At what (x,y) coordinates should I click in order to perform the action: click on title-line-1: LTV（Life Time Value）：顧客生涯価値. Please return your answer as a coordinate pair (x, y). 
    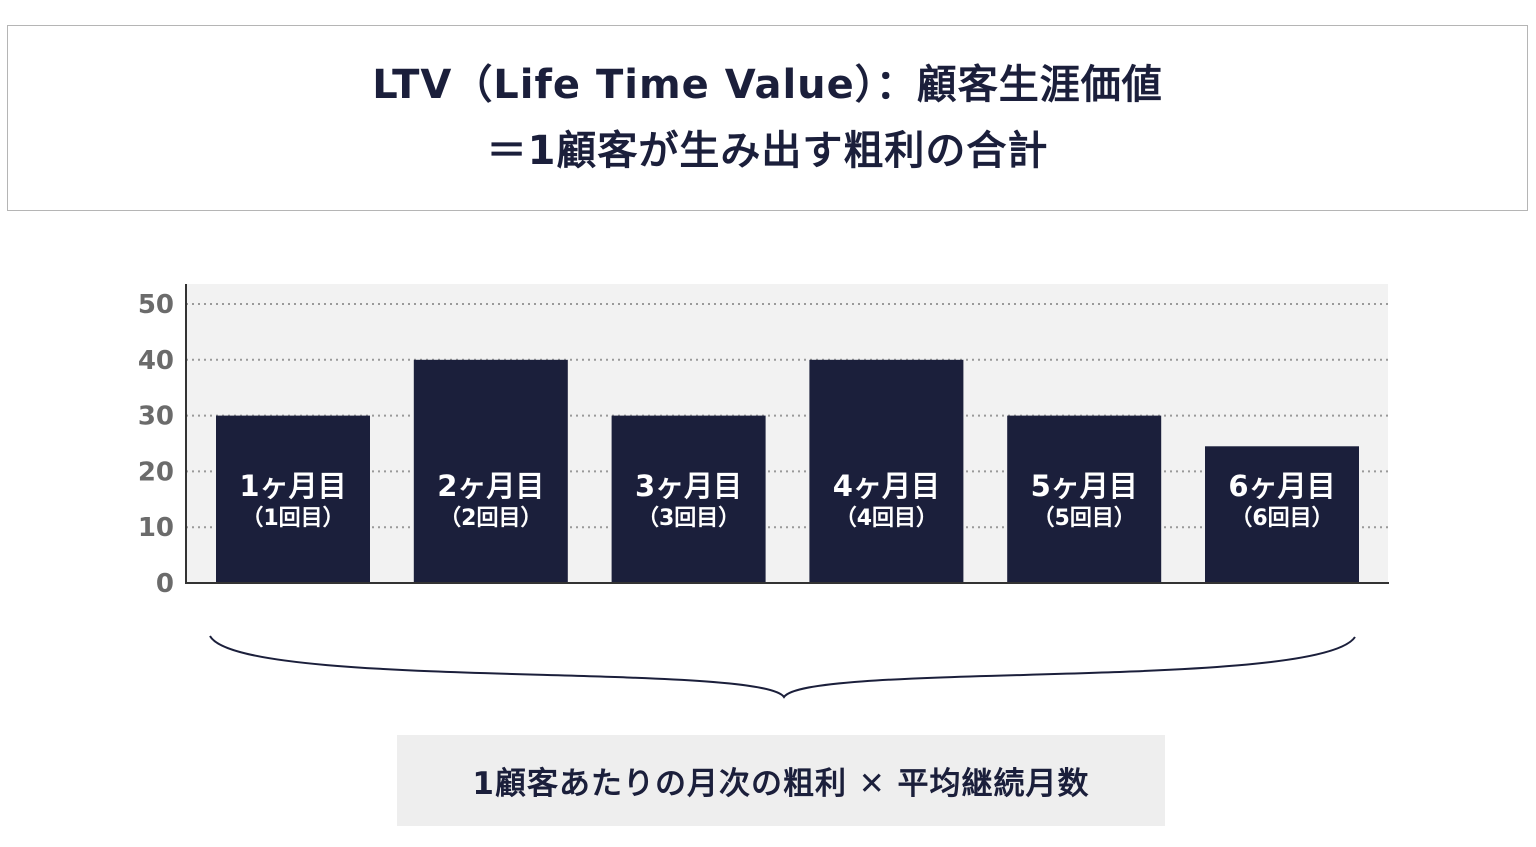
    Looking at the image, I should click on (767, 85).